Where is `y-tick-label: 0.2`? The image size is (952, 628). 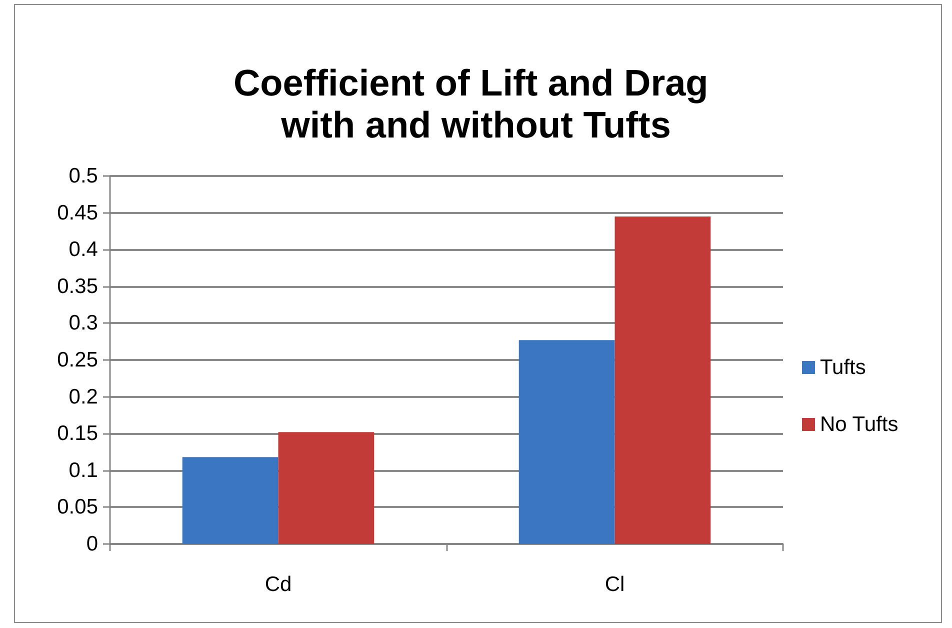 y-tick-label: 0.2 is located at coordinates (83, 396).